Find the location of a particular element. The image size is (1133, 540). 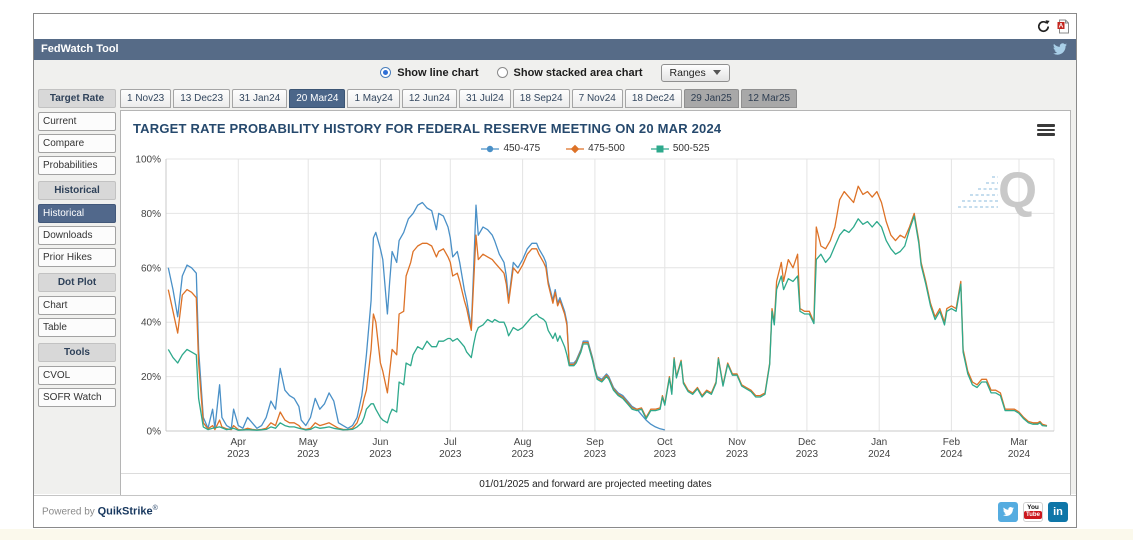

fedwatch-titlebar: FedWatch Tool is located at coordinates (555, 49).